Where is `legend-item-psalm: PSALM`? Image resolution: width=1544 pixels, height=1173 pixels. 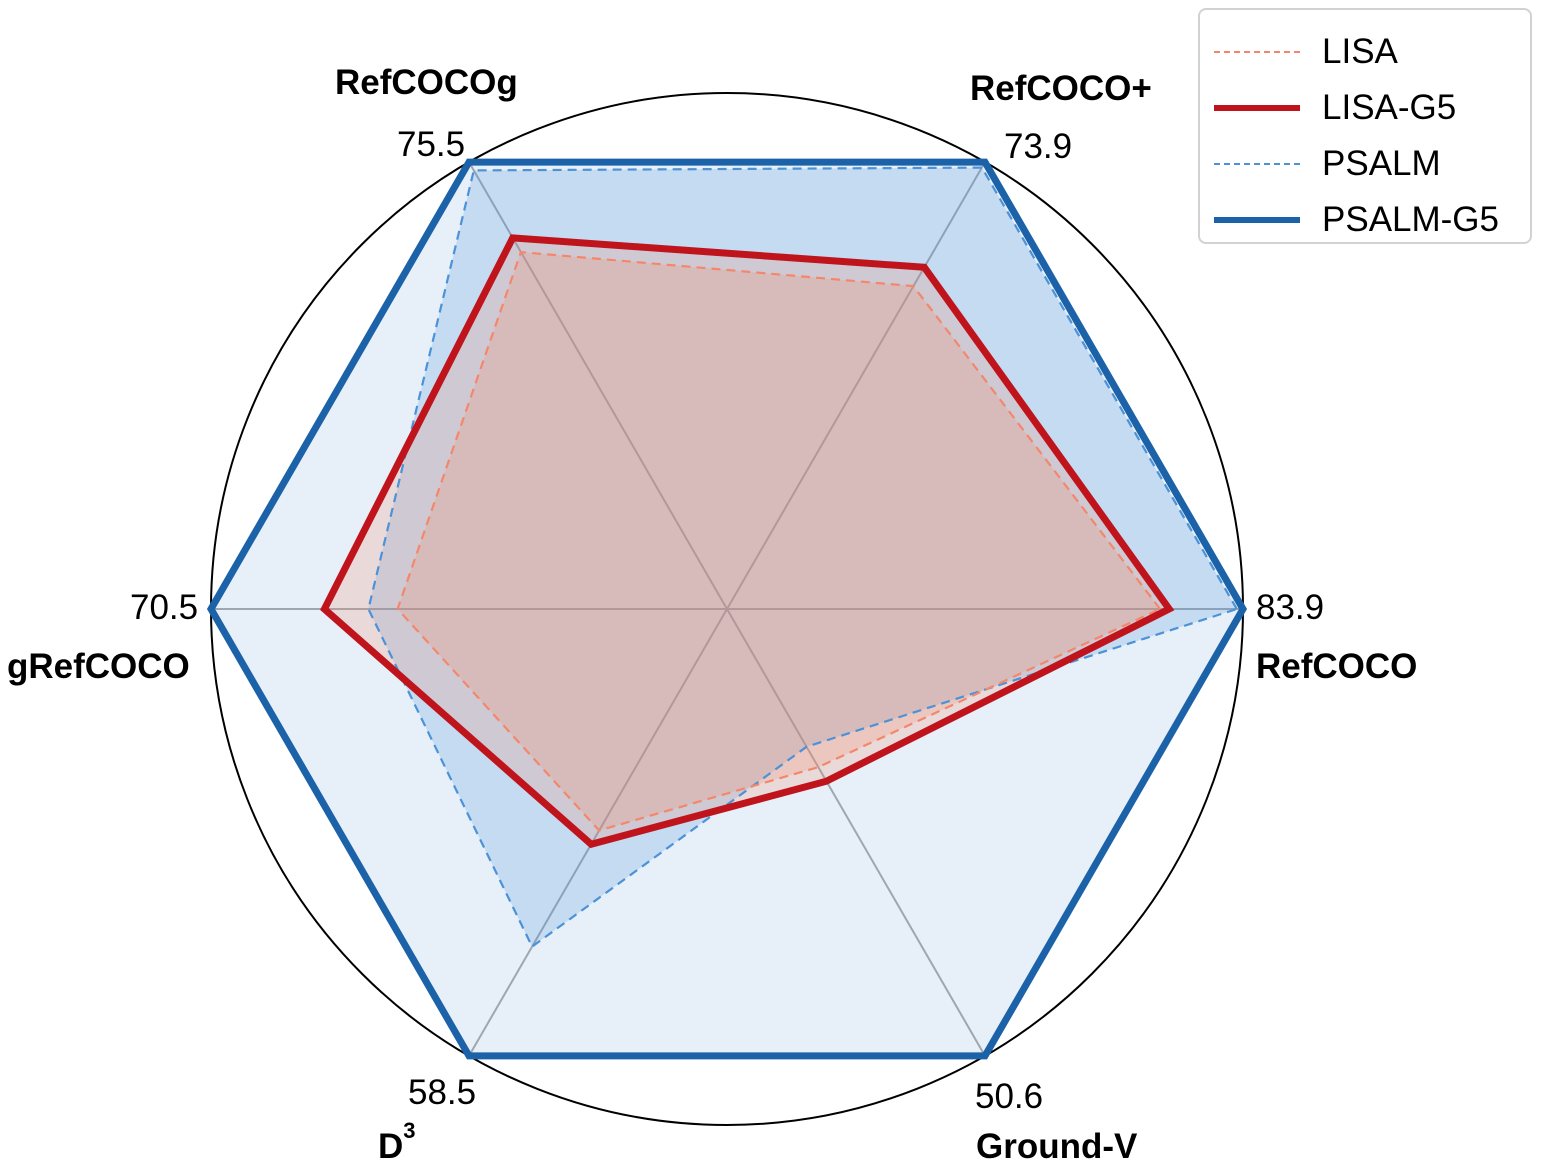 legend-item-psalm: PSALM is located at coordinates (1365, 164).